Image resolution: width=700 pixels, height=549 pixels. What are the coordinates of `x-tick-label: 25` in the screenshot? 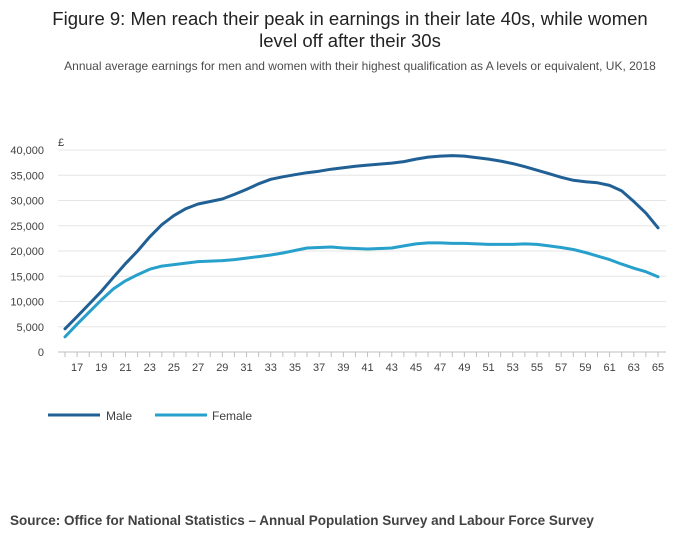 It's located at (174, 368).